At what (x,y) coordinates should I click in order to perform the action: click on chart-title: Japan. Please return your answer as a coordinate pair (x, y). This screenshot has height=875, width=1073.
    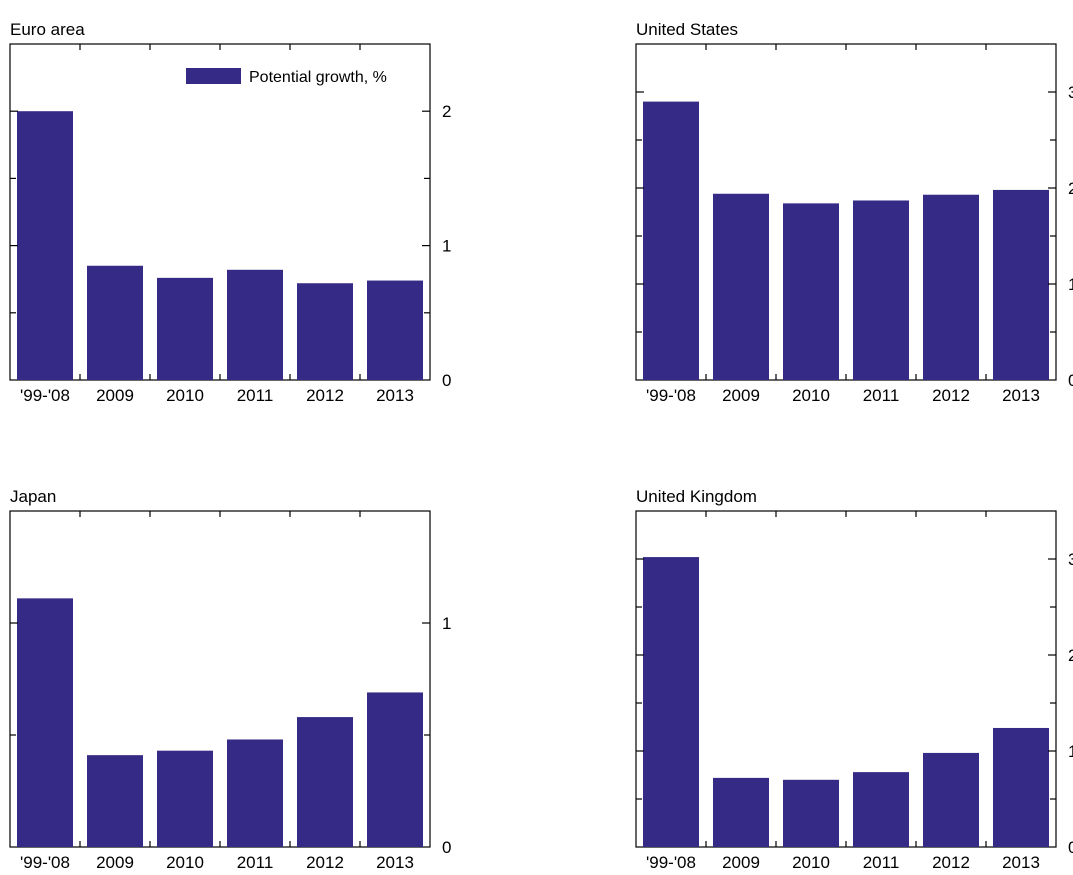
    Looking at the image, I should click on (33, 496).